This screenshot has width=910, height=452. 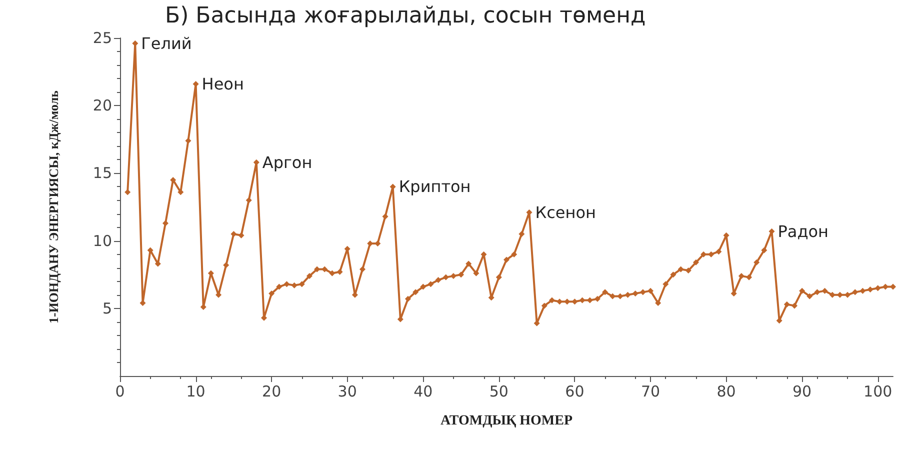 What do you see at coordinates (434, 186) in the screenshot?
I see `annotation: Криптон` at bounding box center [434, 186].